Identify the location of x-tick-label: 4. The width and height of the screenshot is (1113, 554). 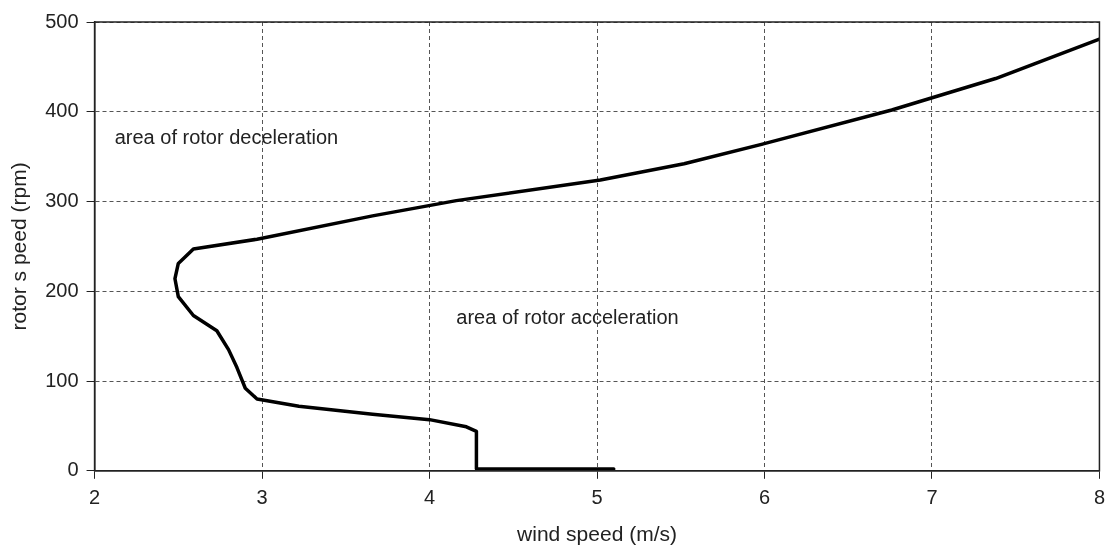
(429, 497).